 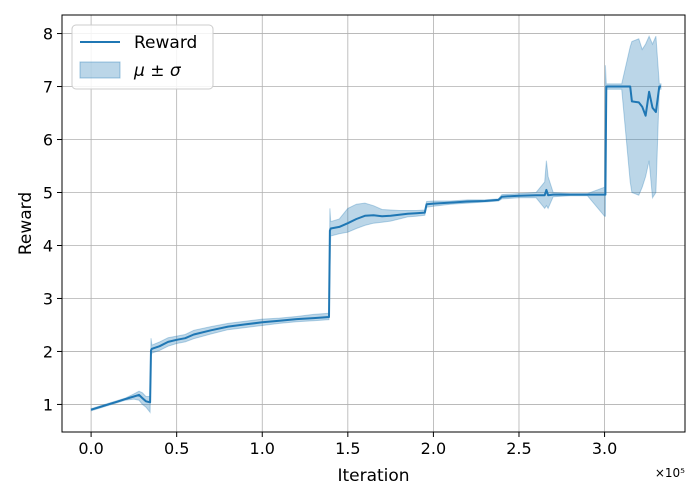 I want to click on x-axis-multiplier: ×10⁵, so click(x=670, y=473).